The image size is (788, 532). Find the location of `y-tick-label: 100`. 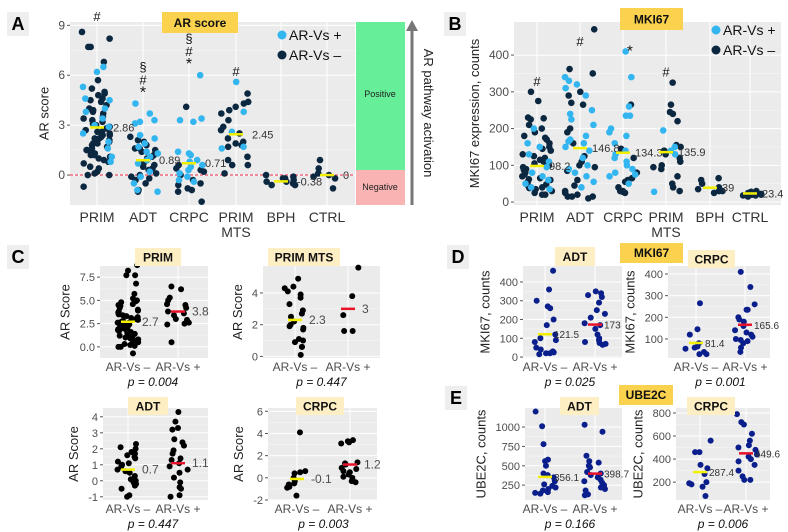

y-tick-label: 100 is located at coordinates (499, 165).